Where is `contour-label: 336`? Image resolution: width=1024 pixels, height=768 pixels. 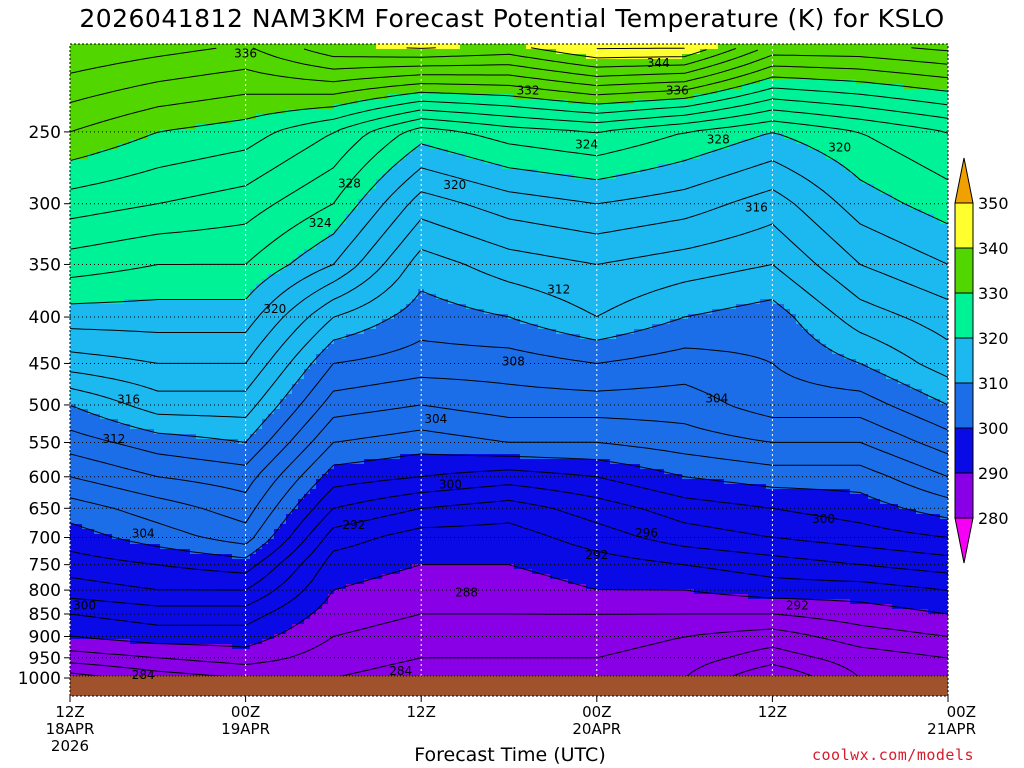
contour-label: 336 is located at coordinates (677, 90).